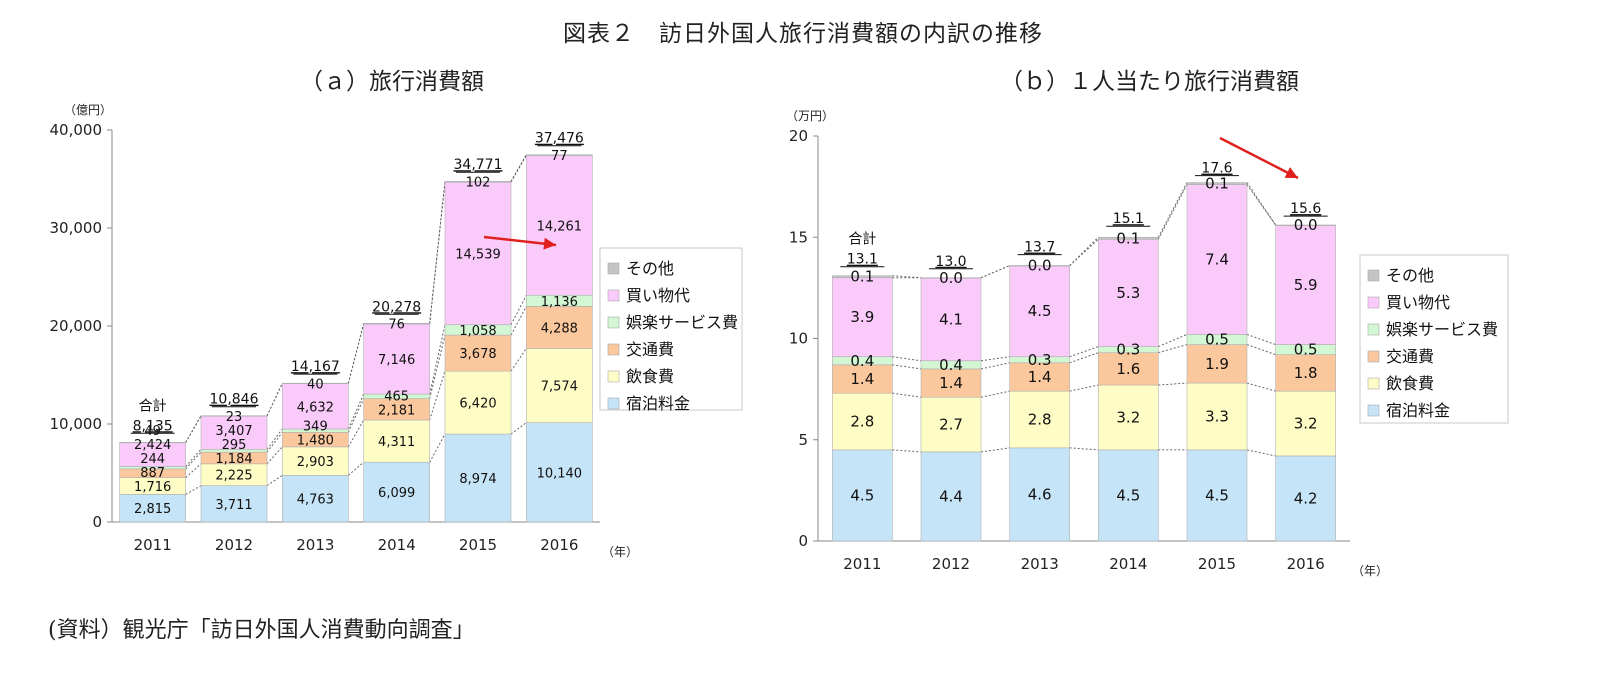 Image resolution: width=1606 pixels, height=683 pixels. Describe the element at coordinates (315, 427) in the screenshot. I see `a-data-label: 349` at that location.